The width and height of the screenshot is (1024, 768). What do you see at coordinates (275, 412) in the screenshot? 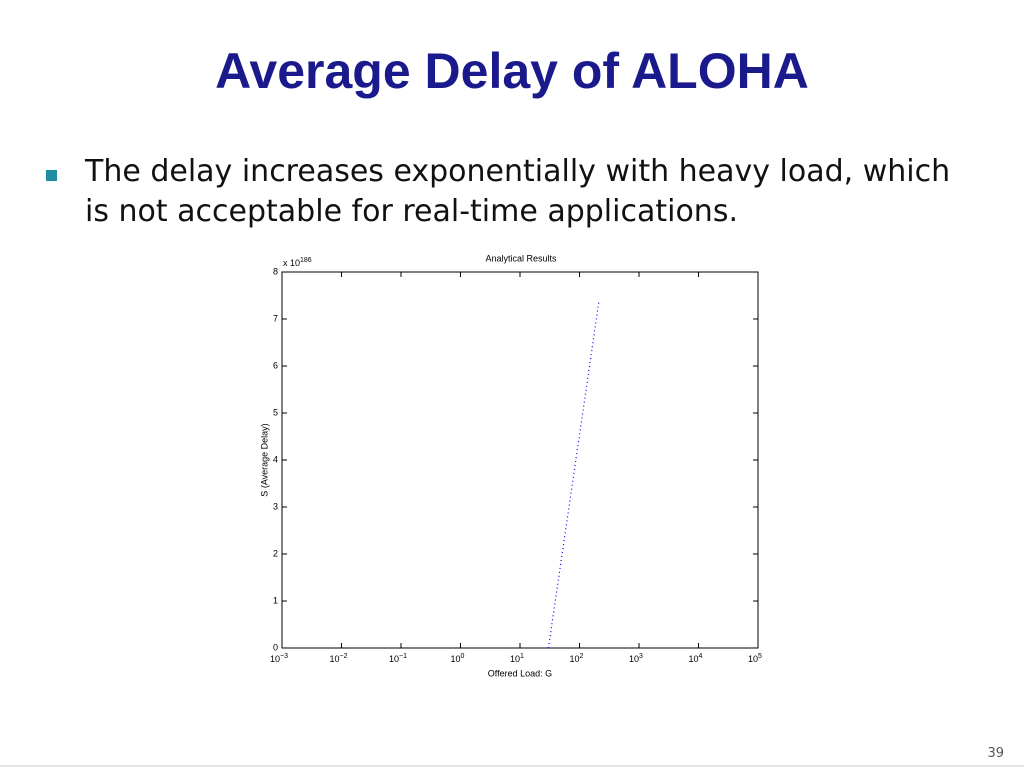
I see `y-tick-label: 5` at bounding box center [275, 412].